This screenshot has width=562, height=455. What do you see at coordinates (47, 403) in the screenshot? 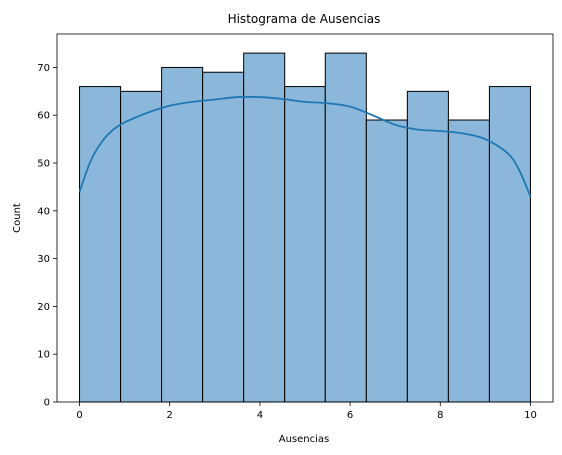
I see `y-tick-label: 0` at bounding box center [47, 403].